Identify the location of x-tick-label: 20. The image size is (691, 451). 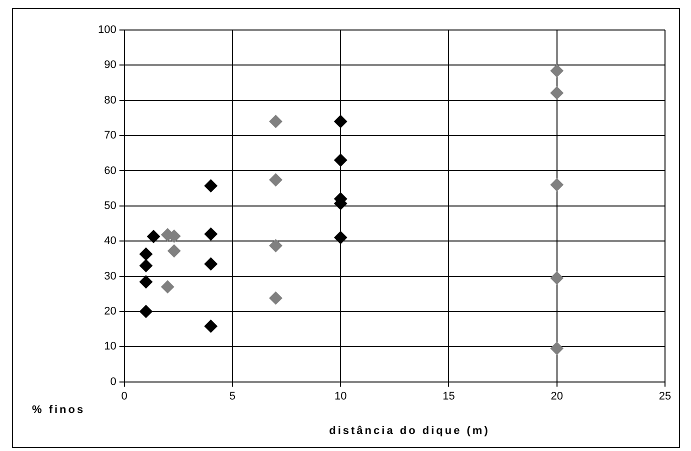
(556, 396).